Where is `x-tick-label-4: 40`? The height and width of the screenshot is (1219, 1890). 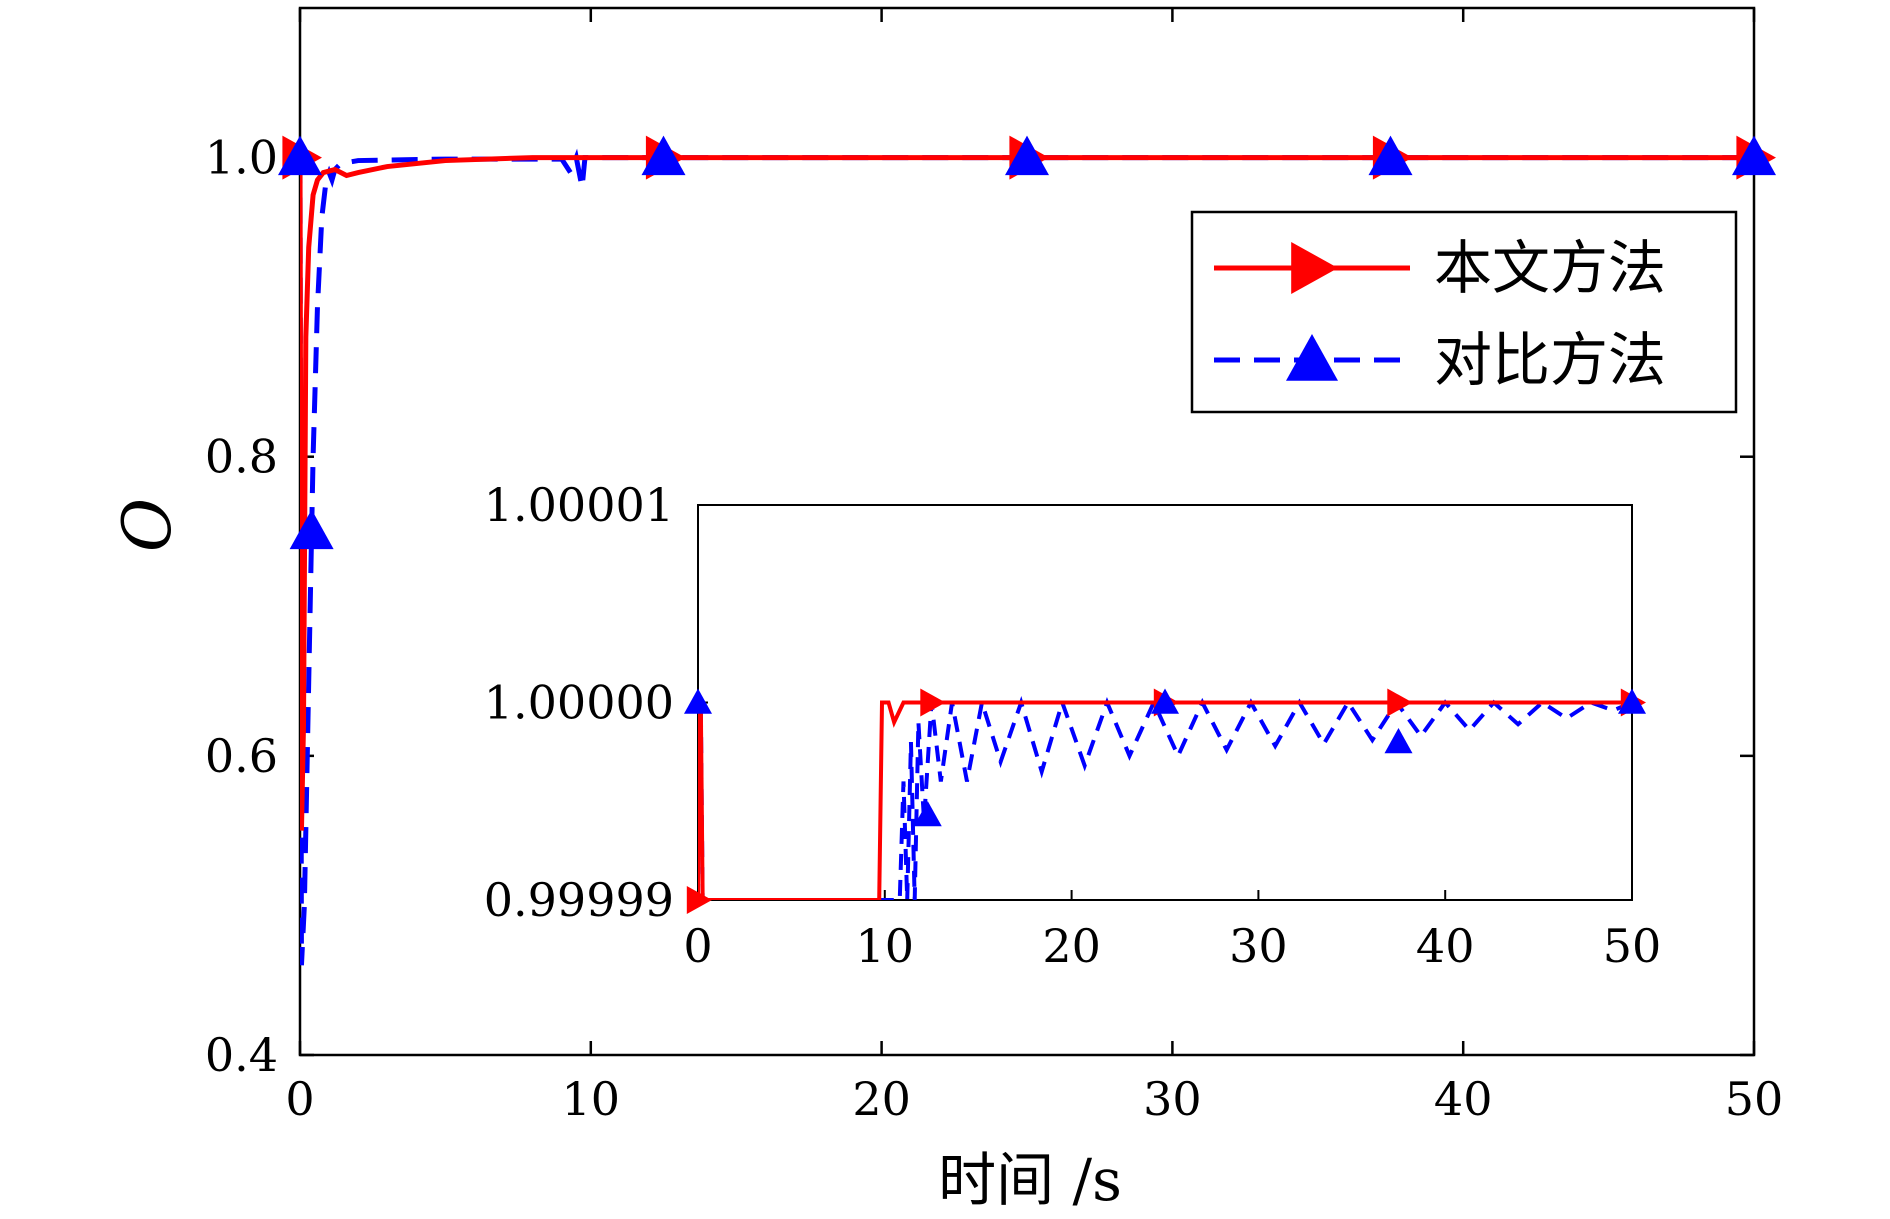
x-tick-label-4: 40 is located at coordinates (1463, 1099).